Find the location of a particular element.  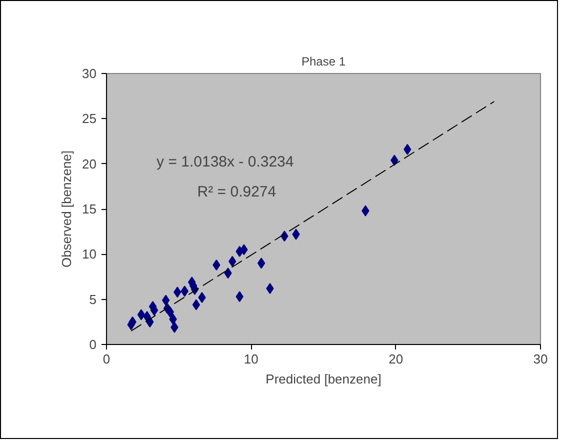

y-tick-label: 30 is located at coordinates (89, 73).